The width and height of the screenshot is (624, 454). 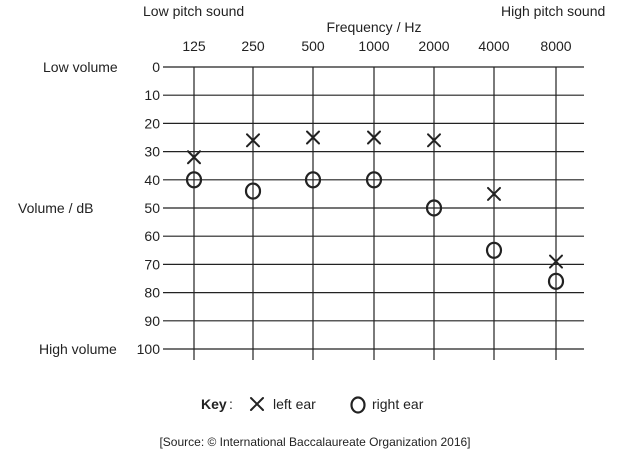 What do you see at coordinates (231, 404) in the screenshot?
I see `key-colon: :` at bounding box center [231, 404].